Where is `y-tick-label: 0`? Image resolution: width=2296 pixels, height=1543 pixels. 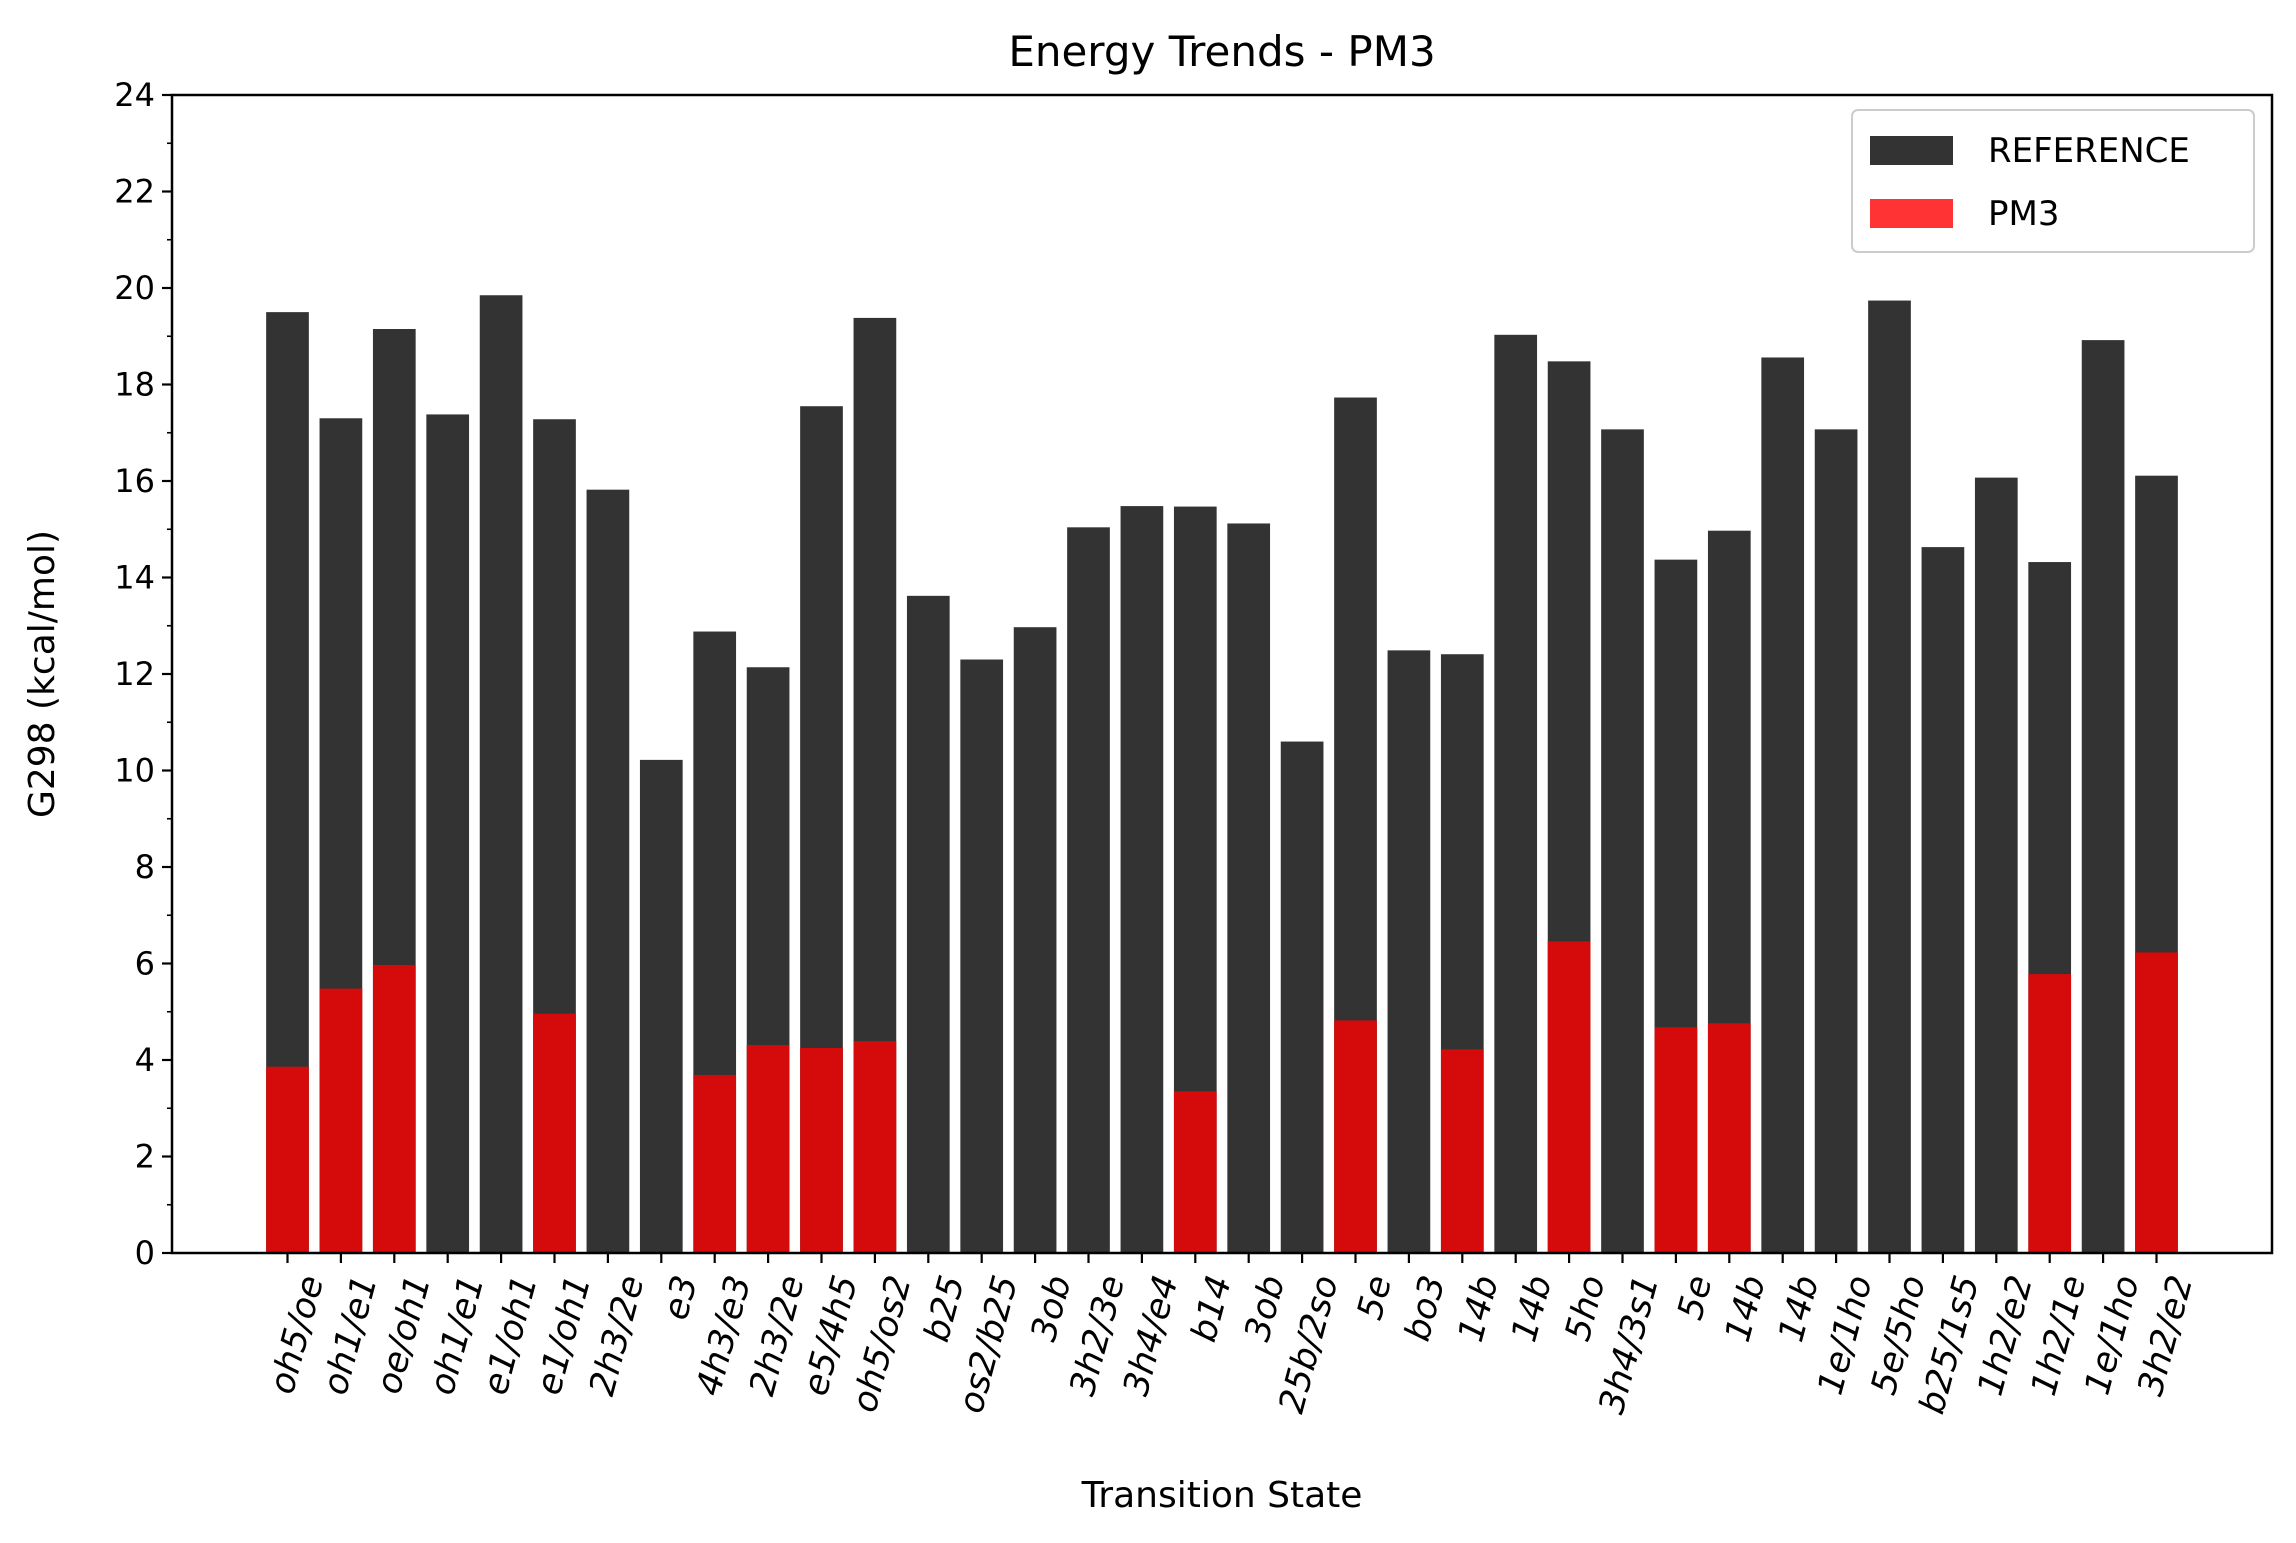
y-tick-label: 0 is located at coordinates (145, 1253).